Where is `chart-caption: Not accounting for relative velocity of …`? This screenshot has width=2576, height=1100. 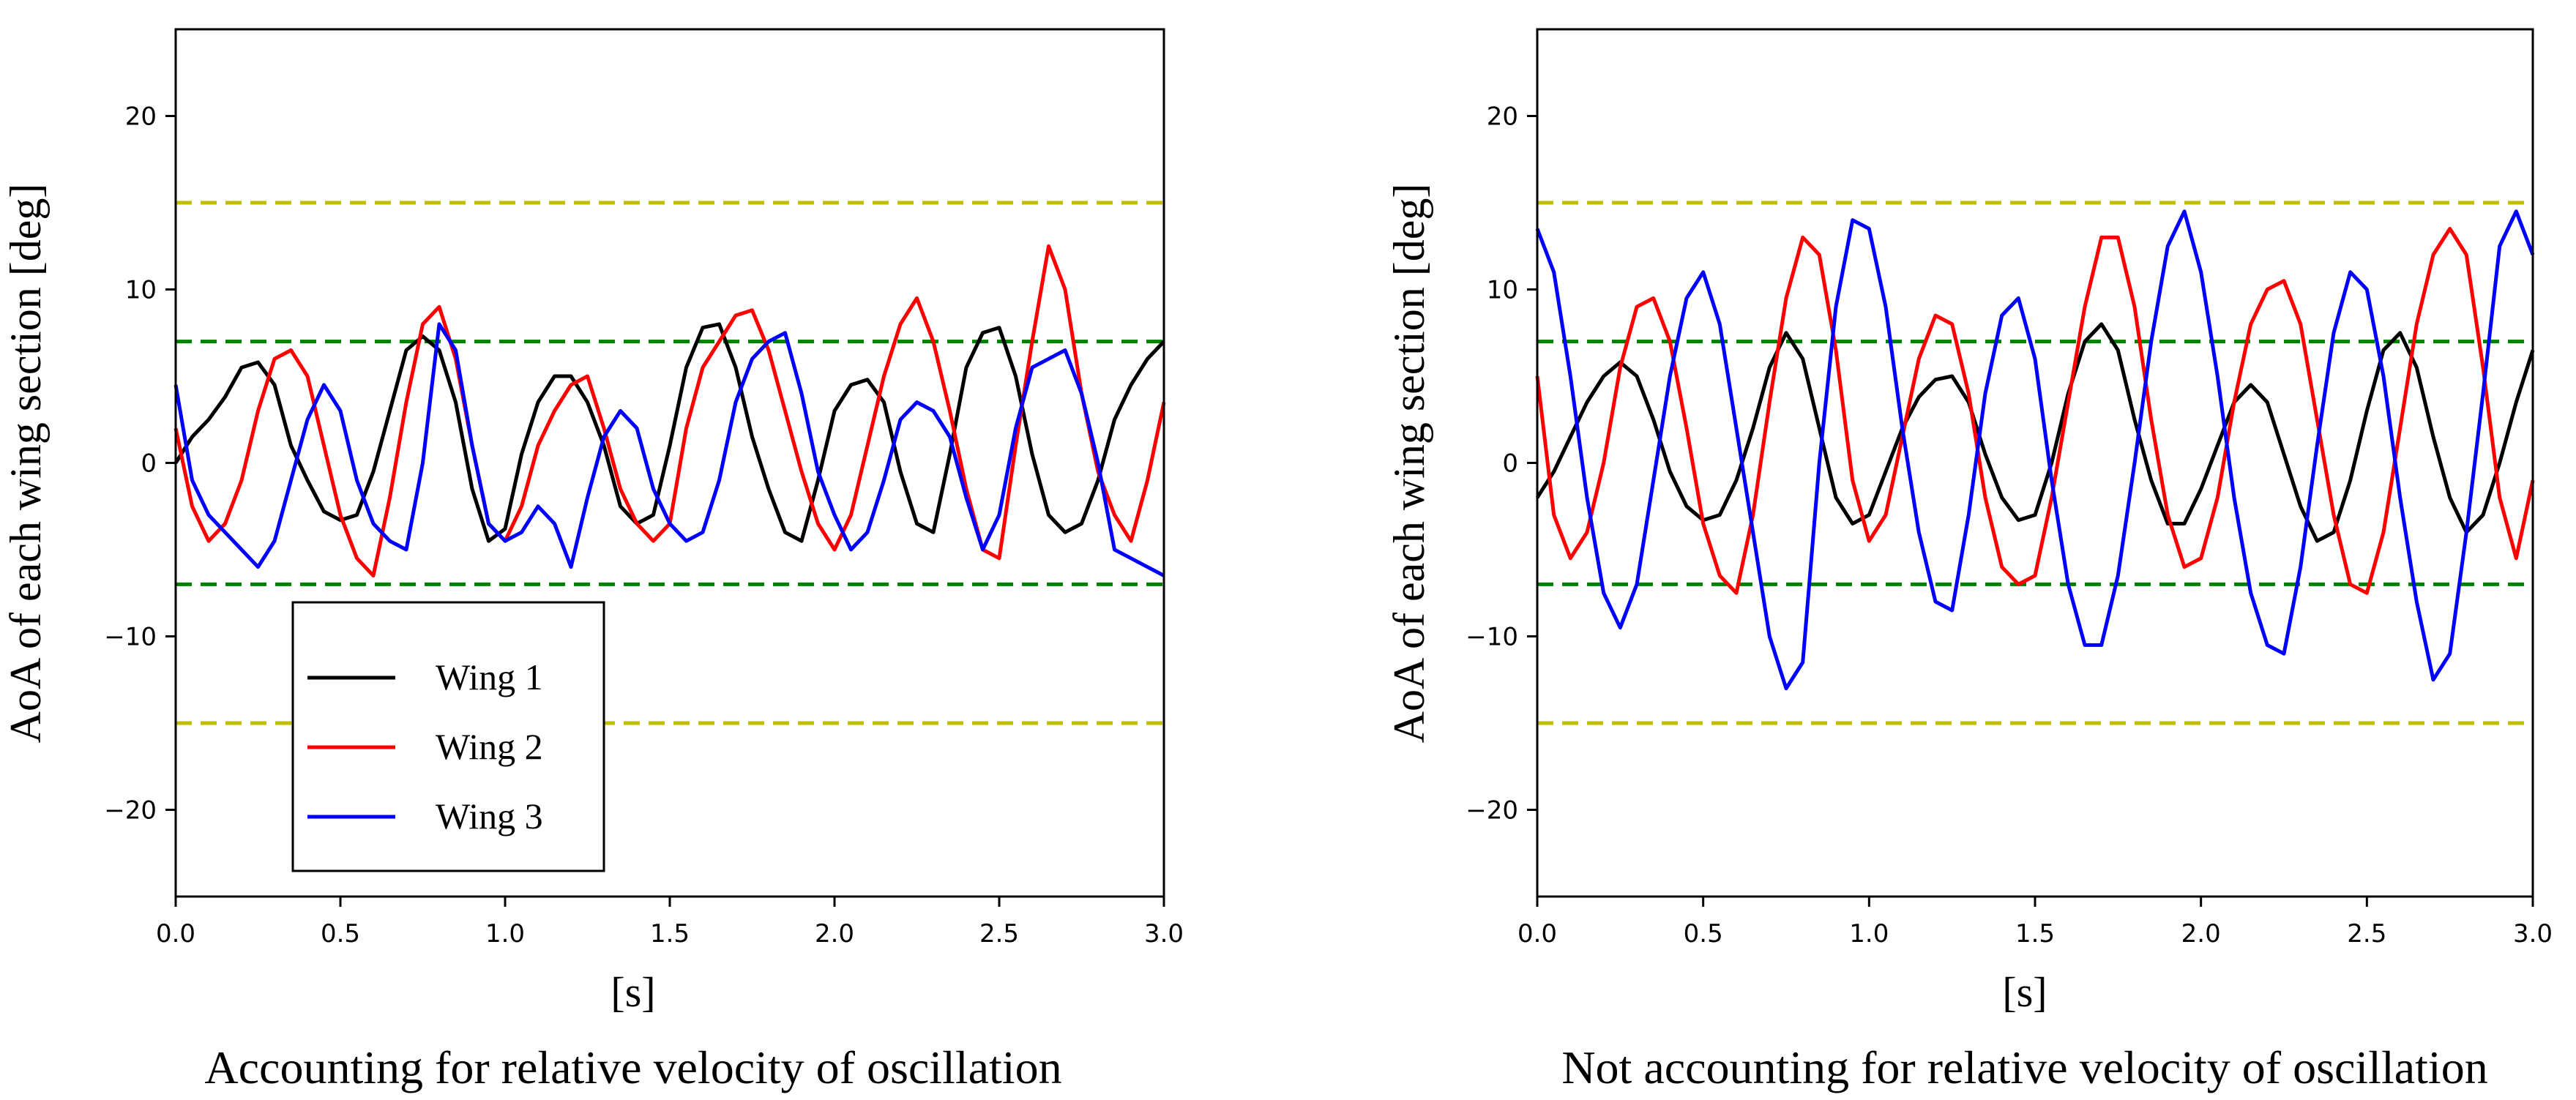 chart-caption: Not accounting for relative velocity of … is located at coordinates (2024, 1067).